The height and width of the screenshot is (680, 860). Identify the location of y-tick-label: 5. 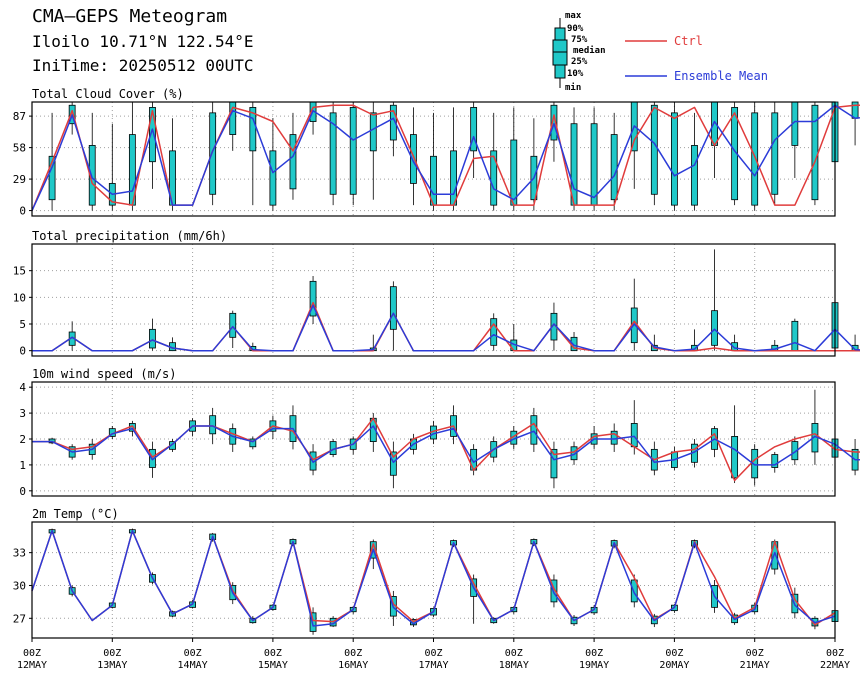
(22, 324).